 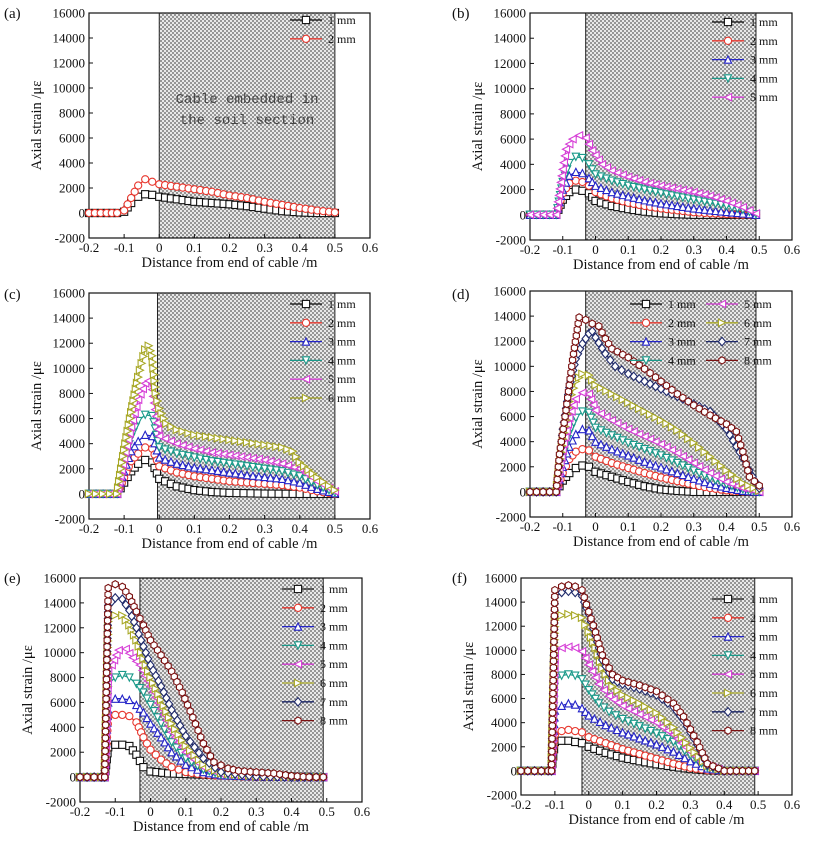 What do you see at coordinates (513, 189) in the screenshot?
I see `y-tick-label: 2000` at bounding box center [513, 189].